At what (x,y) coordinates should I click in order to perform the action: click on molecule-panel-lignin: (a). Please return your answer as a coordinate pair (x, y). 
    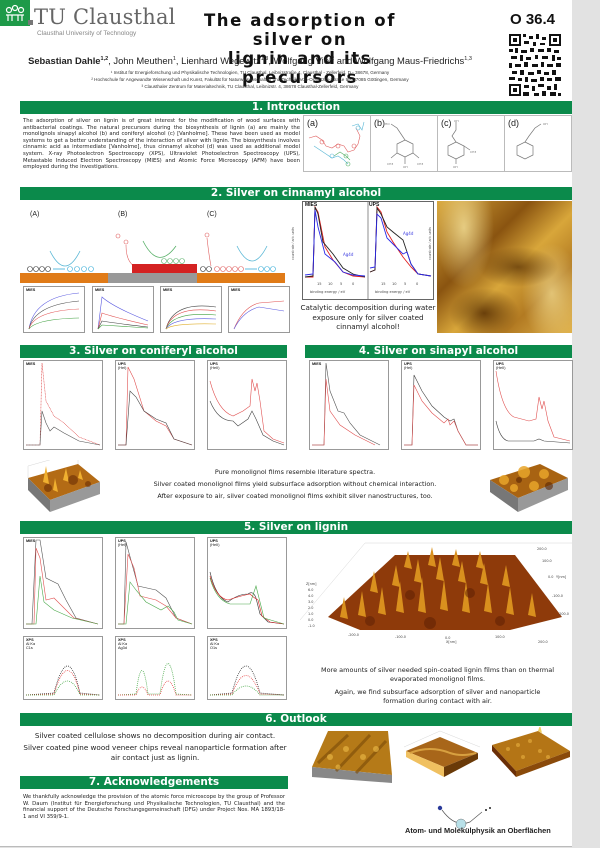
    Looking at the image, I should click on (337, 143).